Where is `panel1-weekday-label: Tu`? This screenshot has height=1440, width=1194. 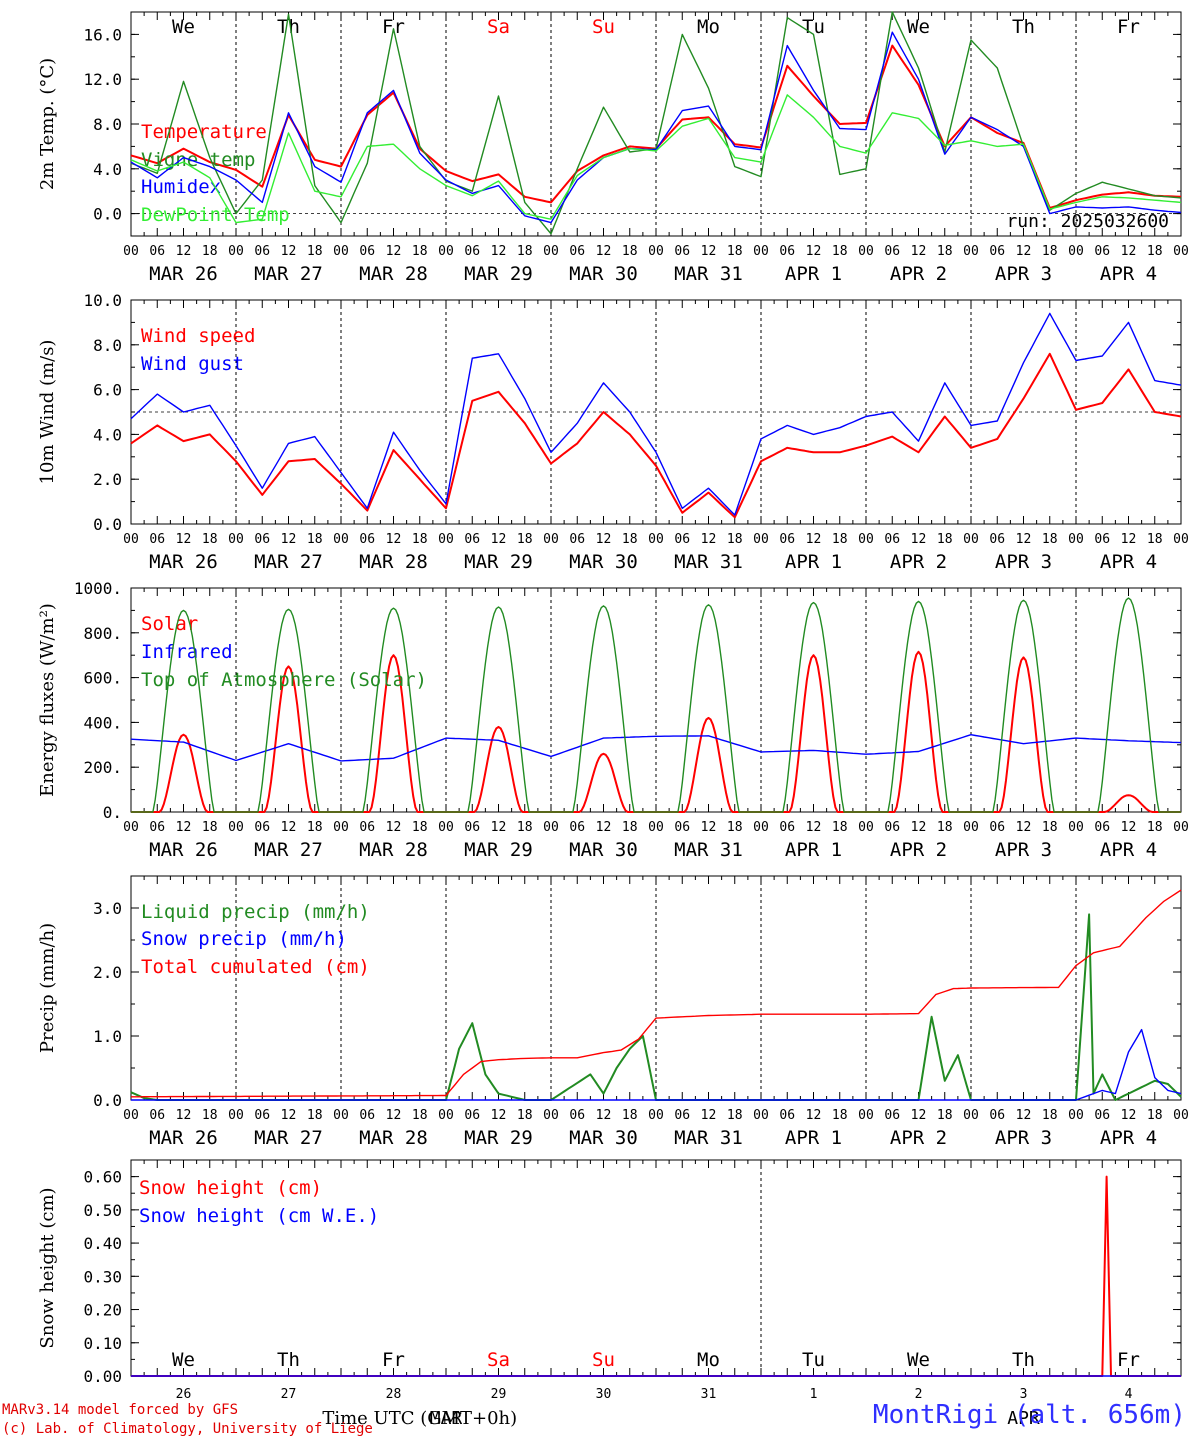 panel1-weekday-label: Tu is located at coordinates (813, 27).